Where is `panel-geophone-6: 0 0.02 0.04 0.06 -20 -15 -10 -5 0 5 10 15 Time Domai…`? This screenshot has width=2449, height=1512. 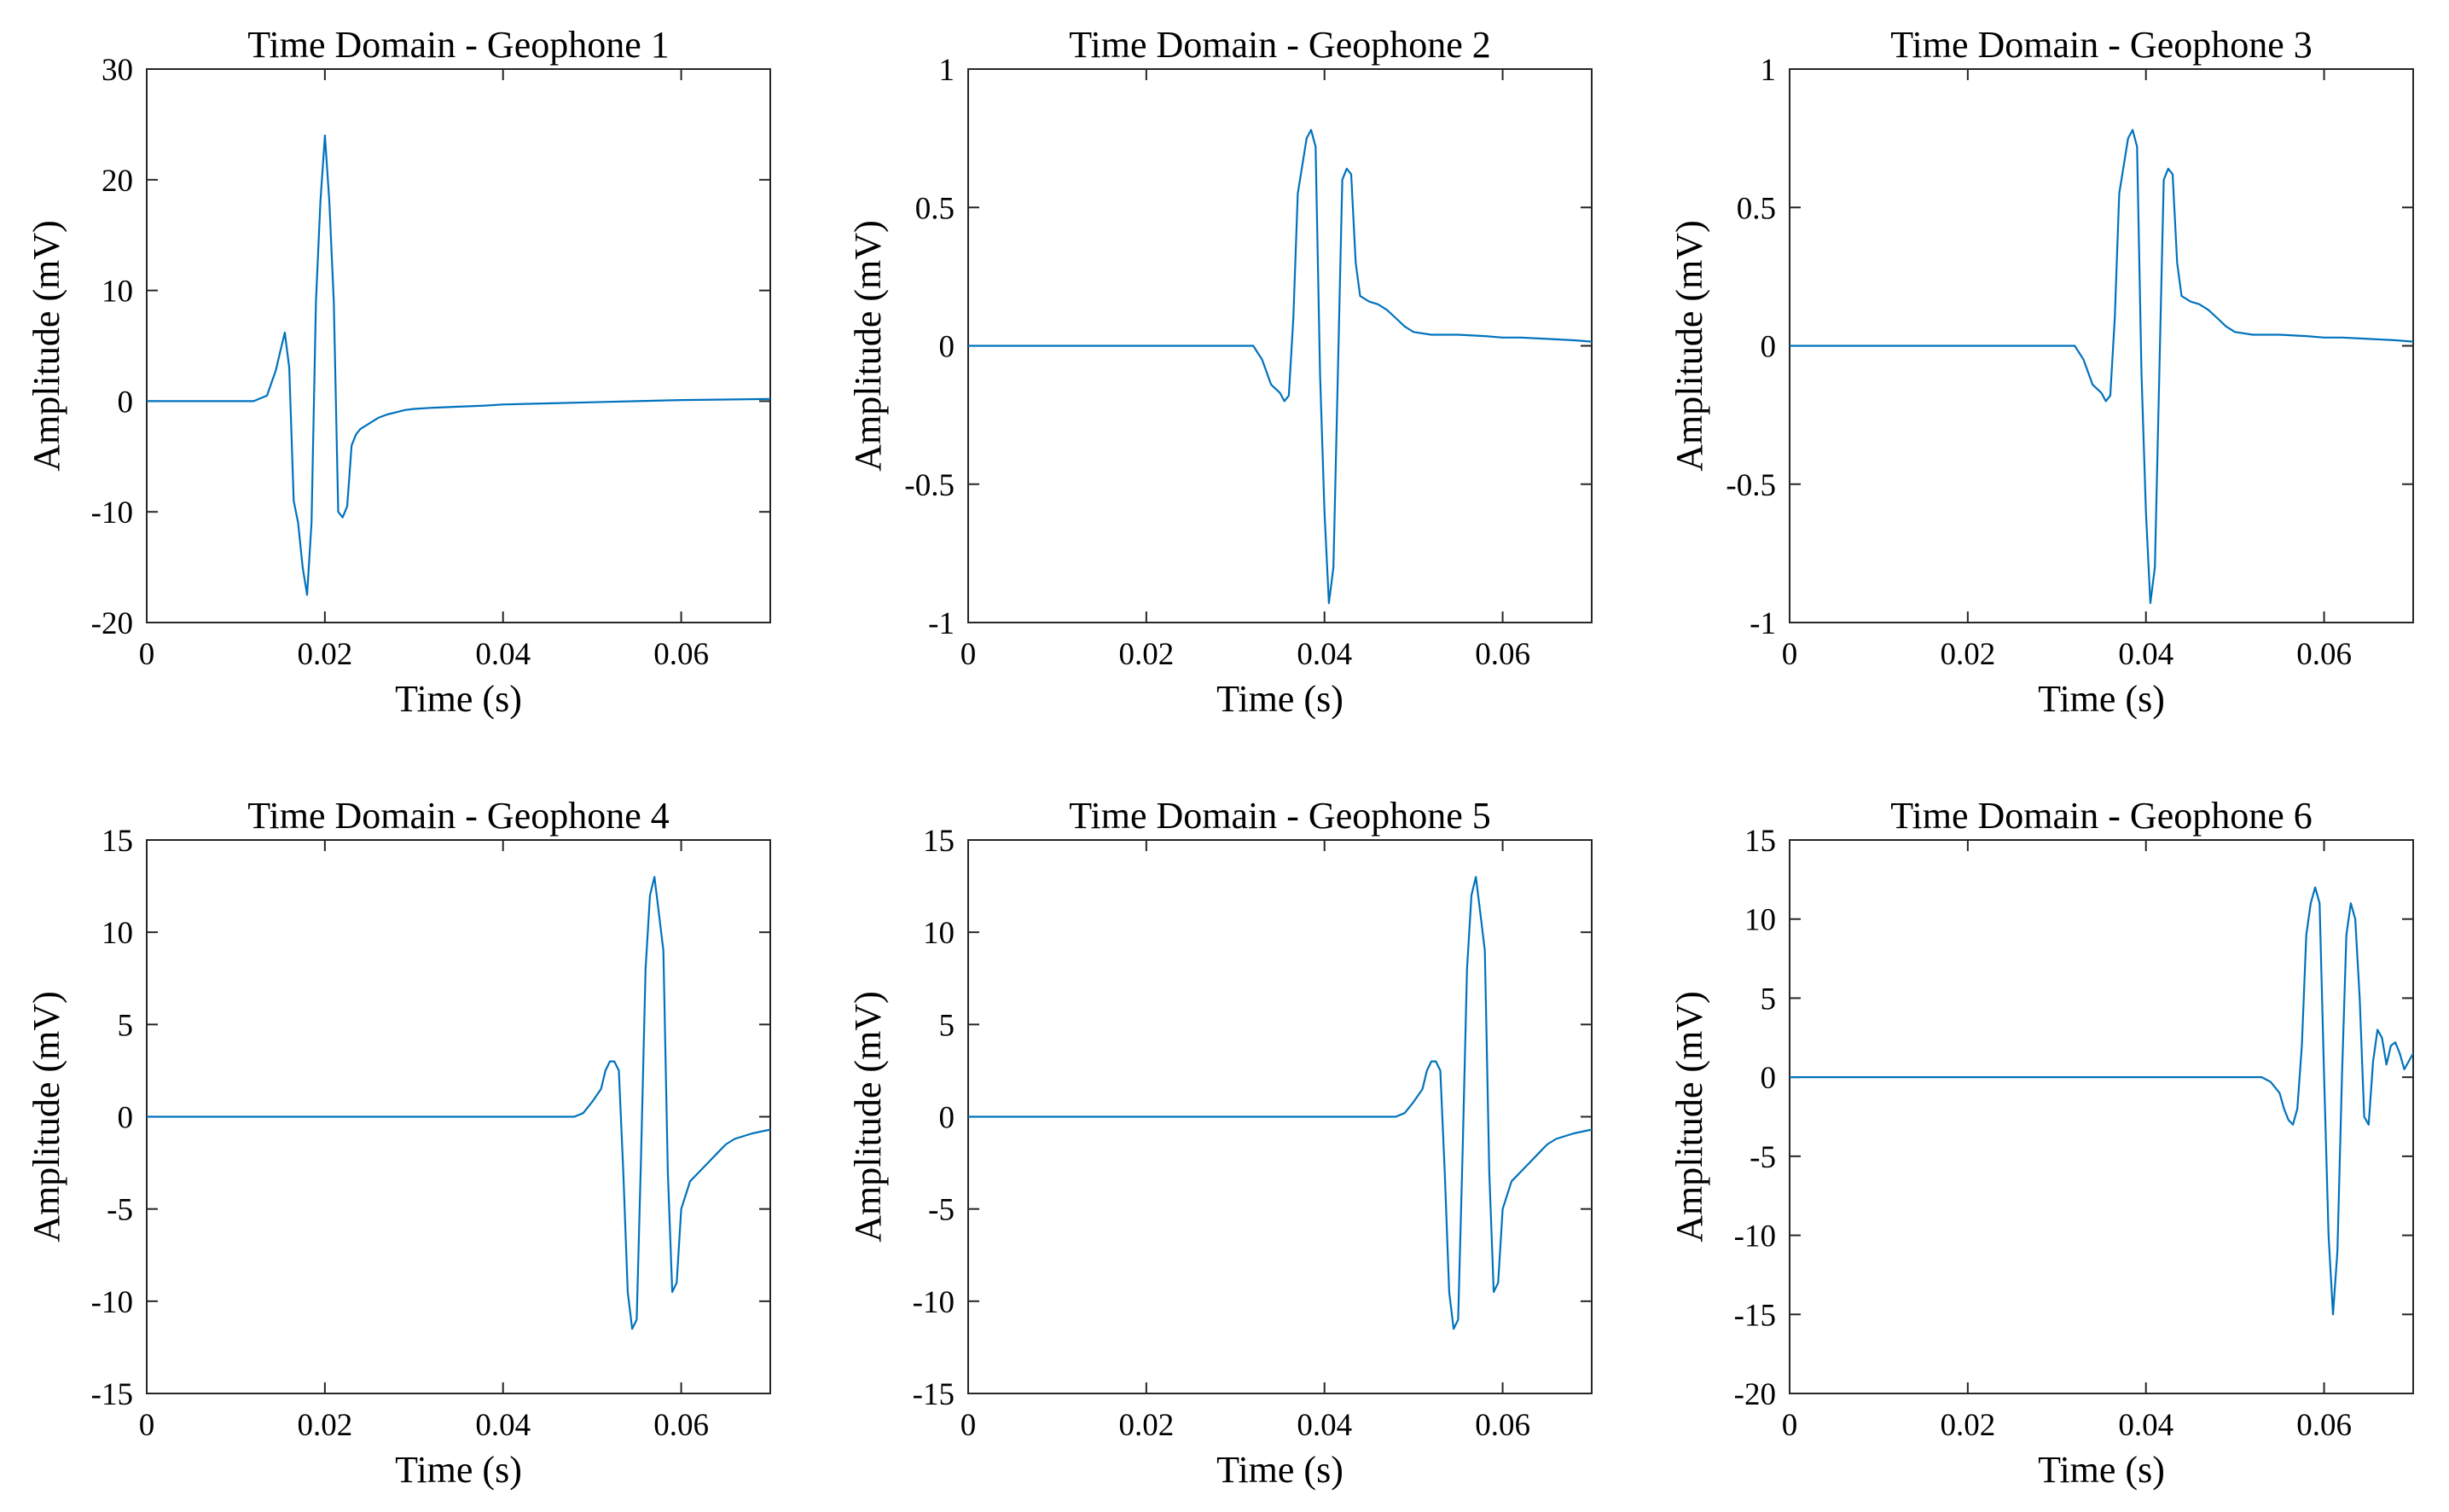 panel-geophone-6: 0 0.02 0.04 0.06 -20 -15 -10 -5 0 5 10 15 Time Domai… is located at coordinates (2041, 1143).